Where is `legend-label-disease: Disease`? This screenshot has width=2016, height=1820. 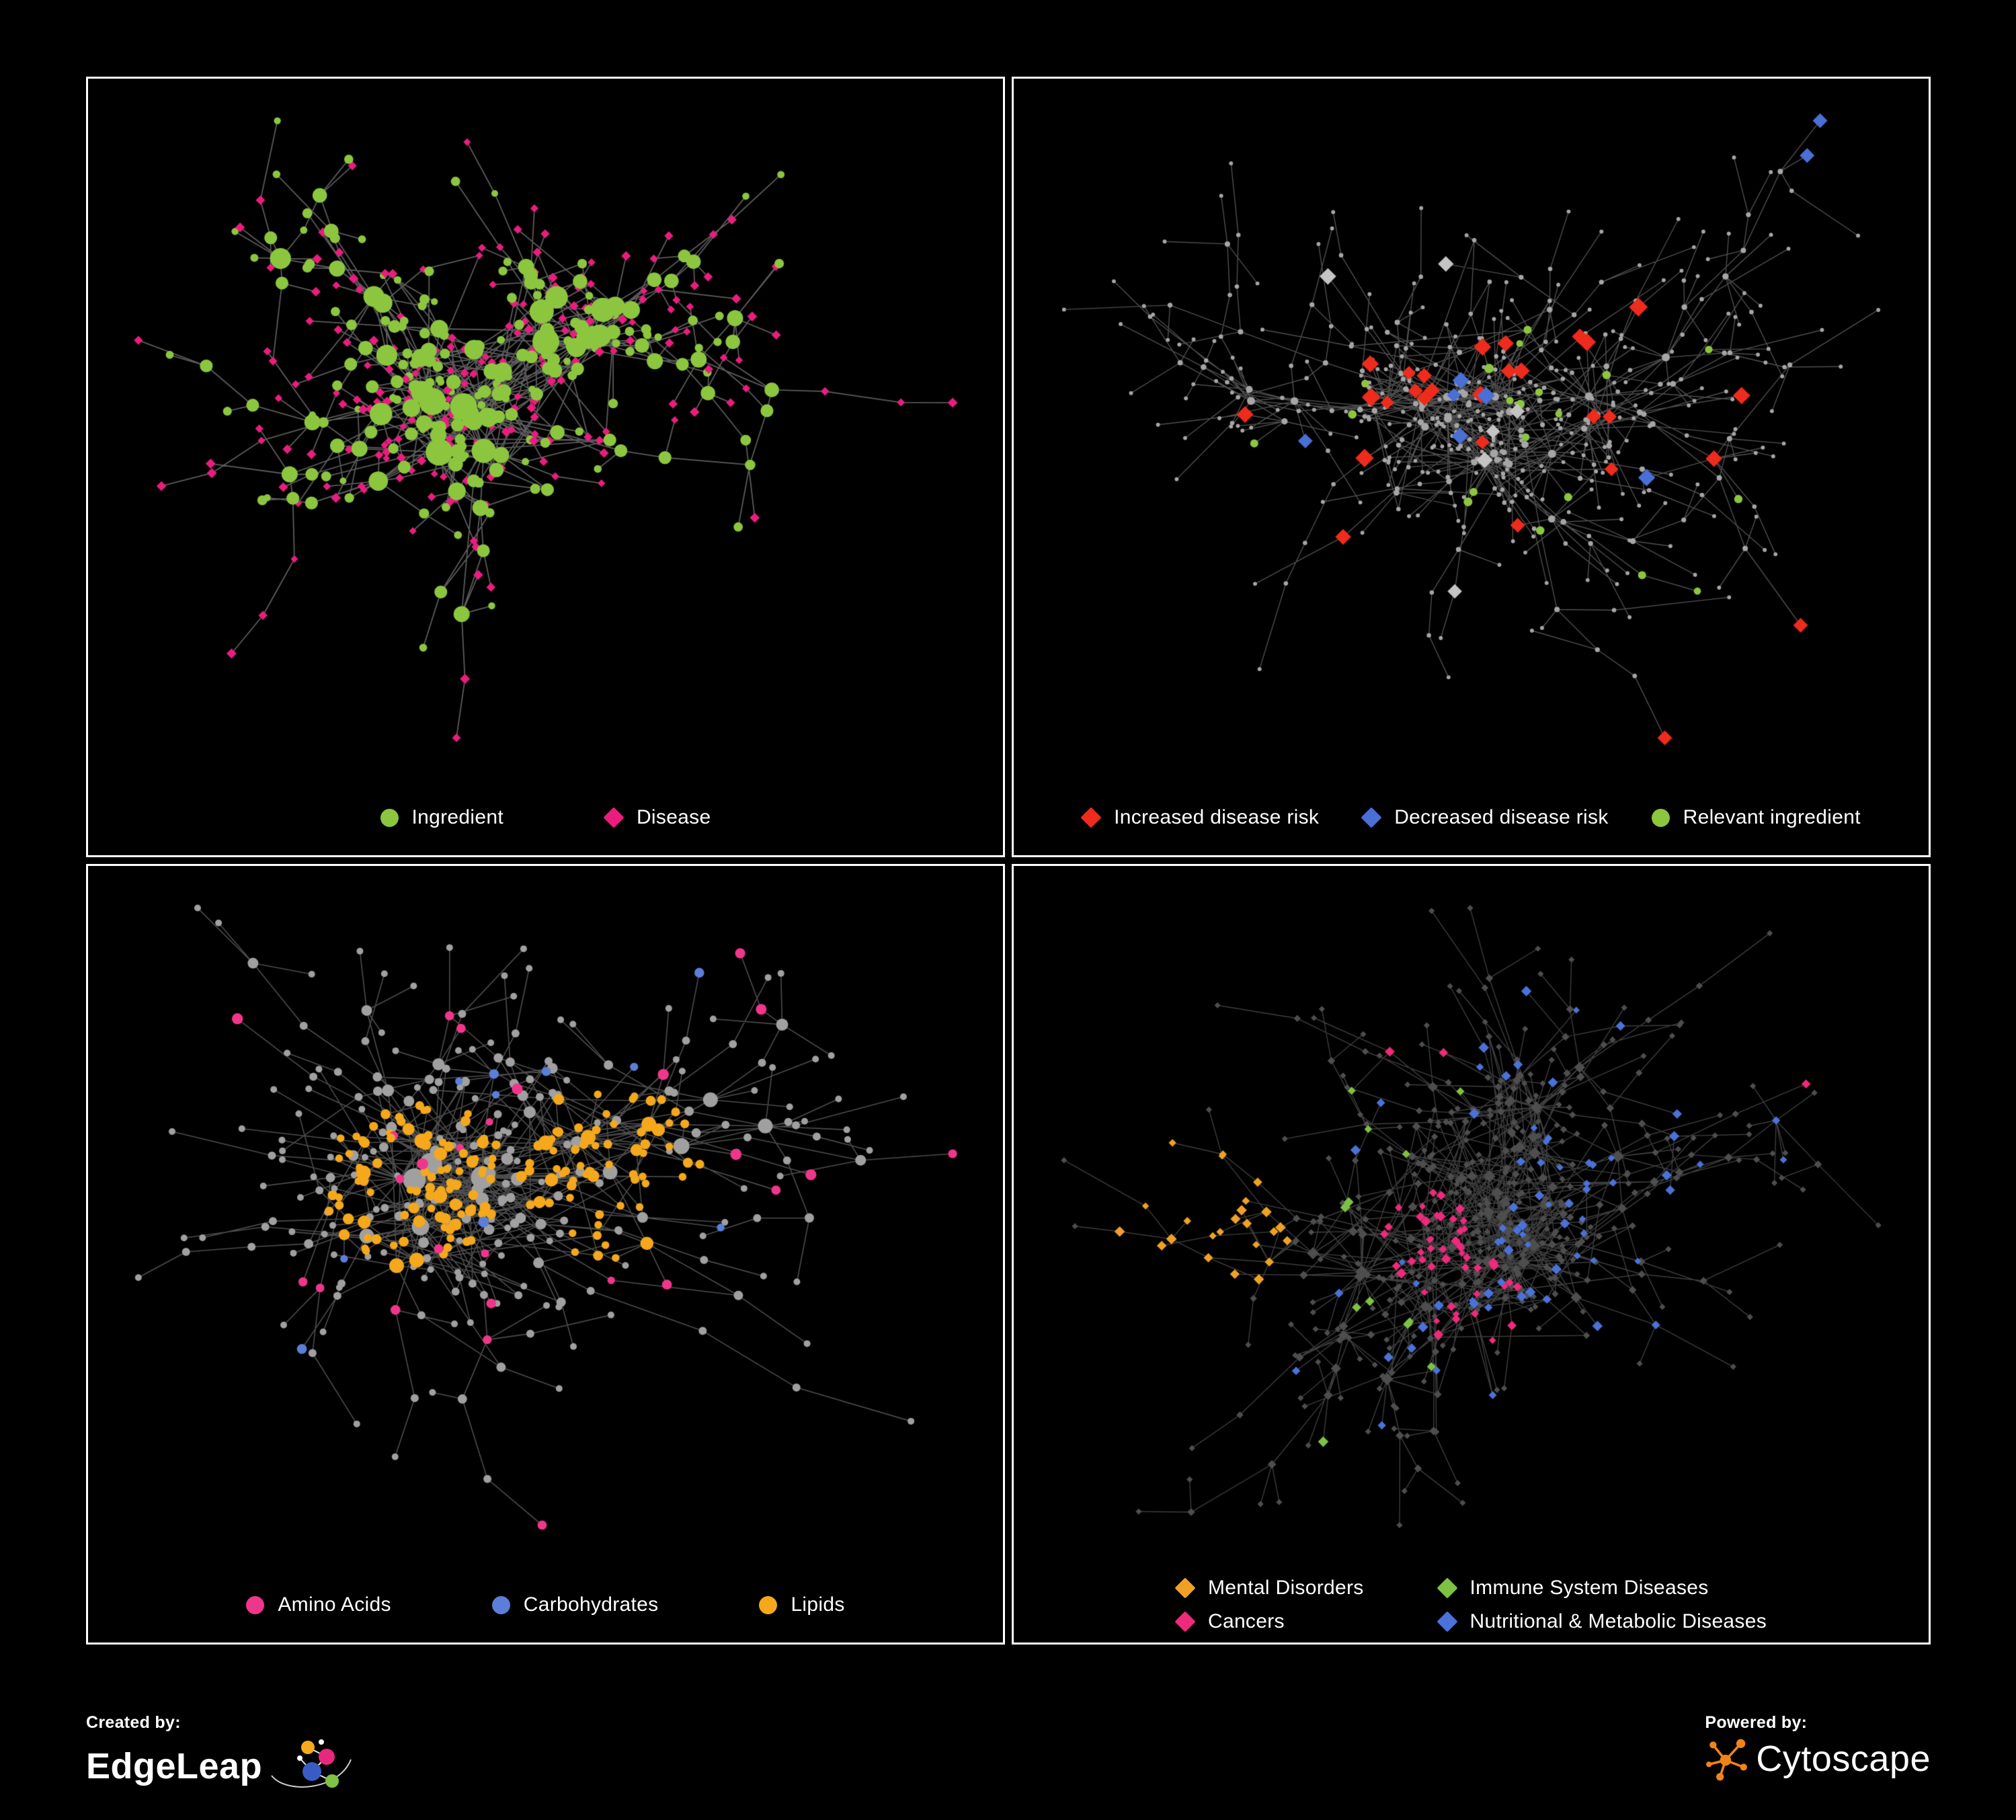
legend-label-disease: Disease is located at coordinates (673, 817).